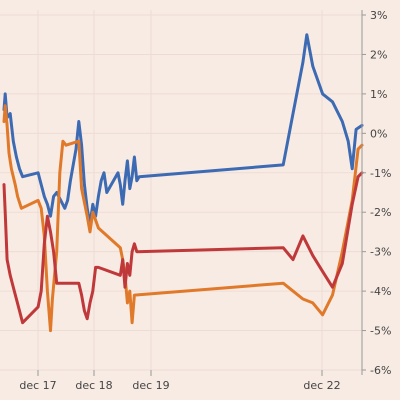 This screenshot has height=400, width=400. What do you see at coordinates (380, 291) in the screenshot?
I see `y-tick-label: -4%` at bounding box center [380, 291].